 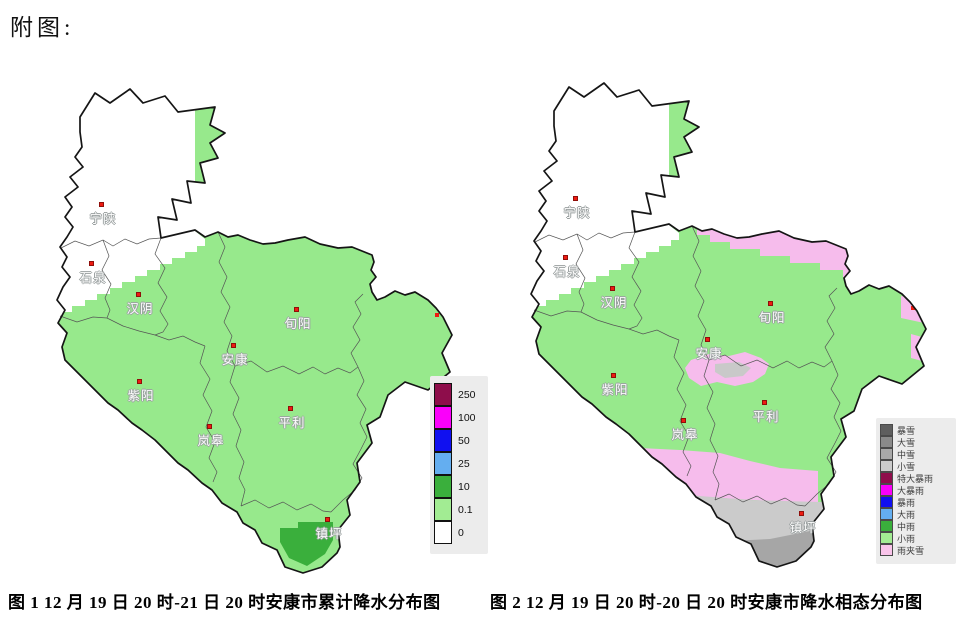 What do you see at coordinates (443, 486) in the screenshot?
I see `legend1-10-swatch` at bounding box center [443, 486].